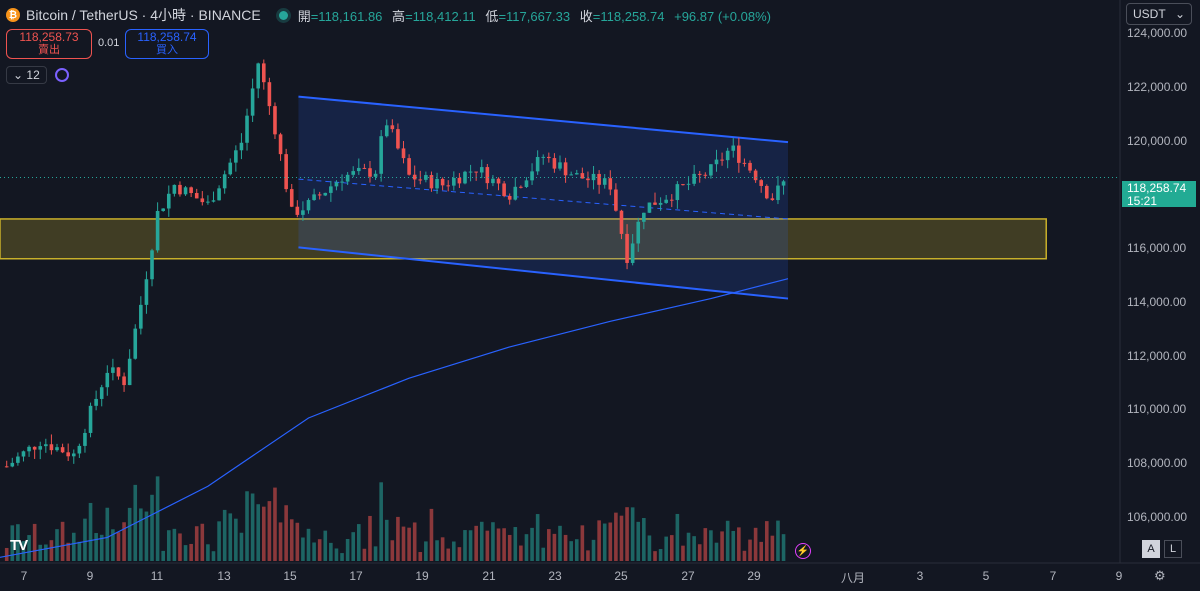  I want to click on ohlc-open-value: =118,161.86, so click(346, 16).